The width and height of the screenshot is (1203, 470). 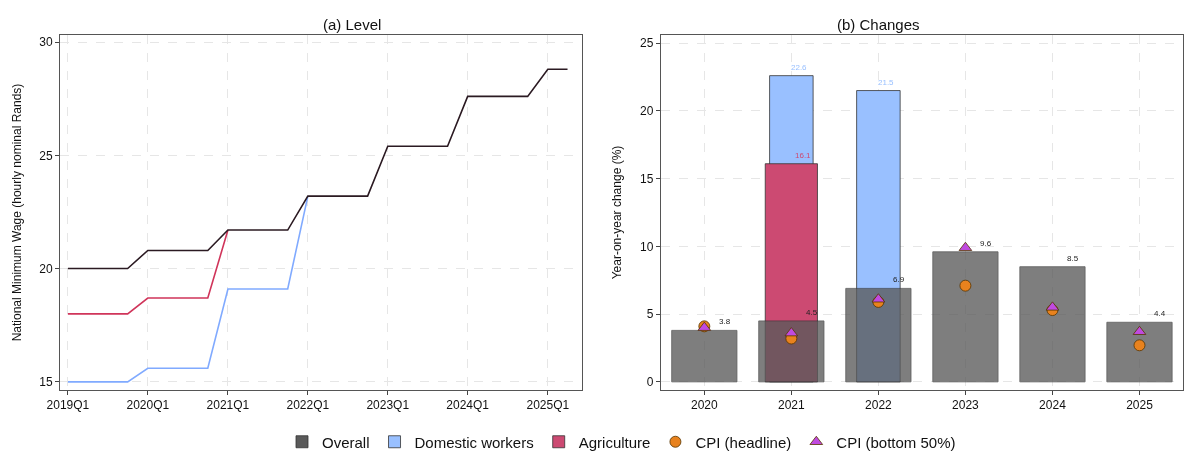 I want to click on x-tick-label: 2021Q1, so click(x=228, y=405).